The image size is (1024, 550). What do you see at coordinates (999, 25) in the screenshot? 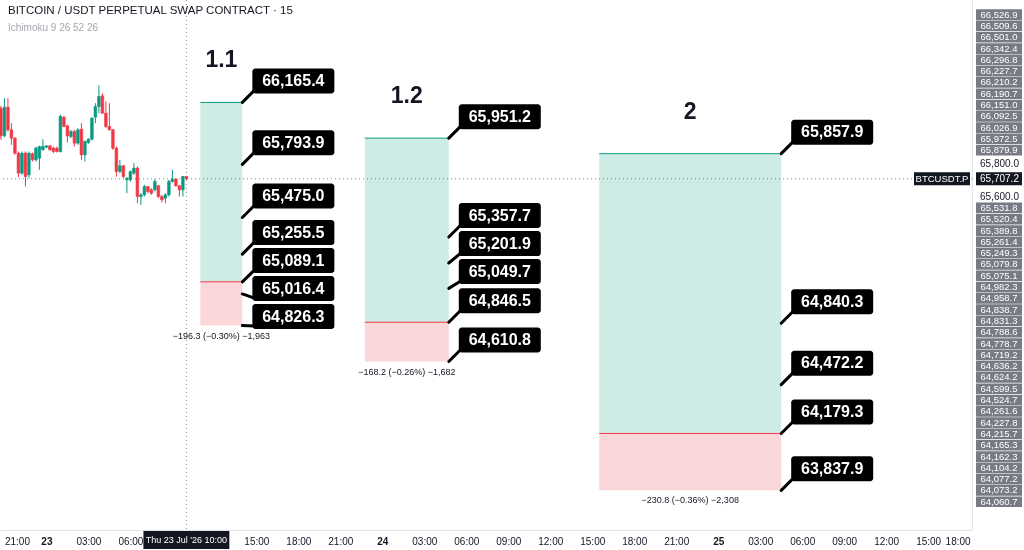
I see `text: 66,509.6` at bounding box center [999, 25].